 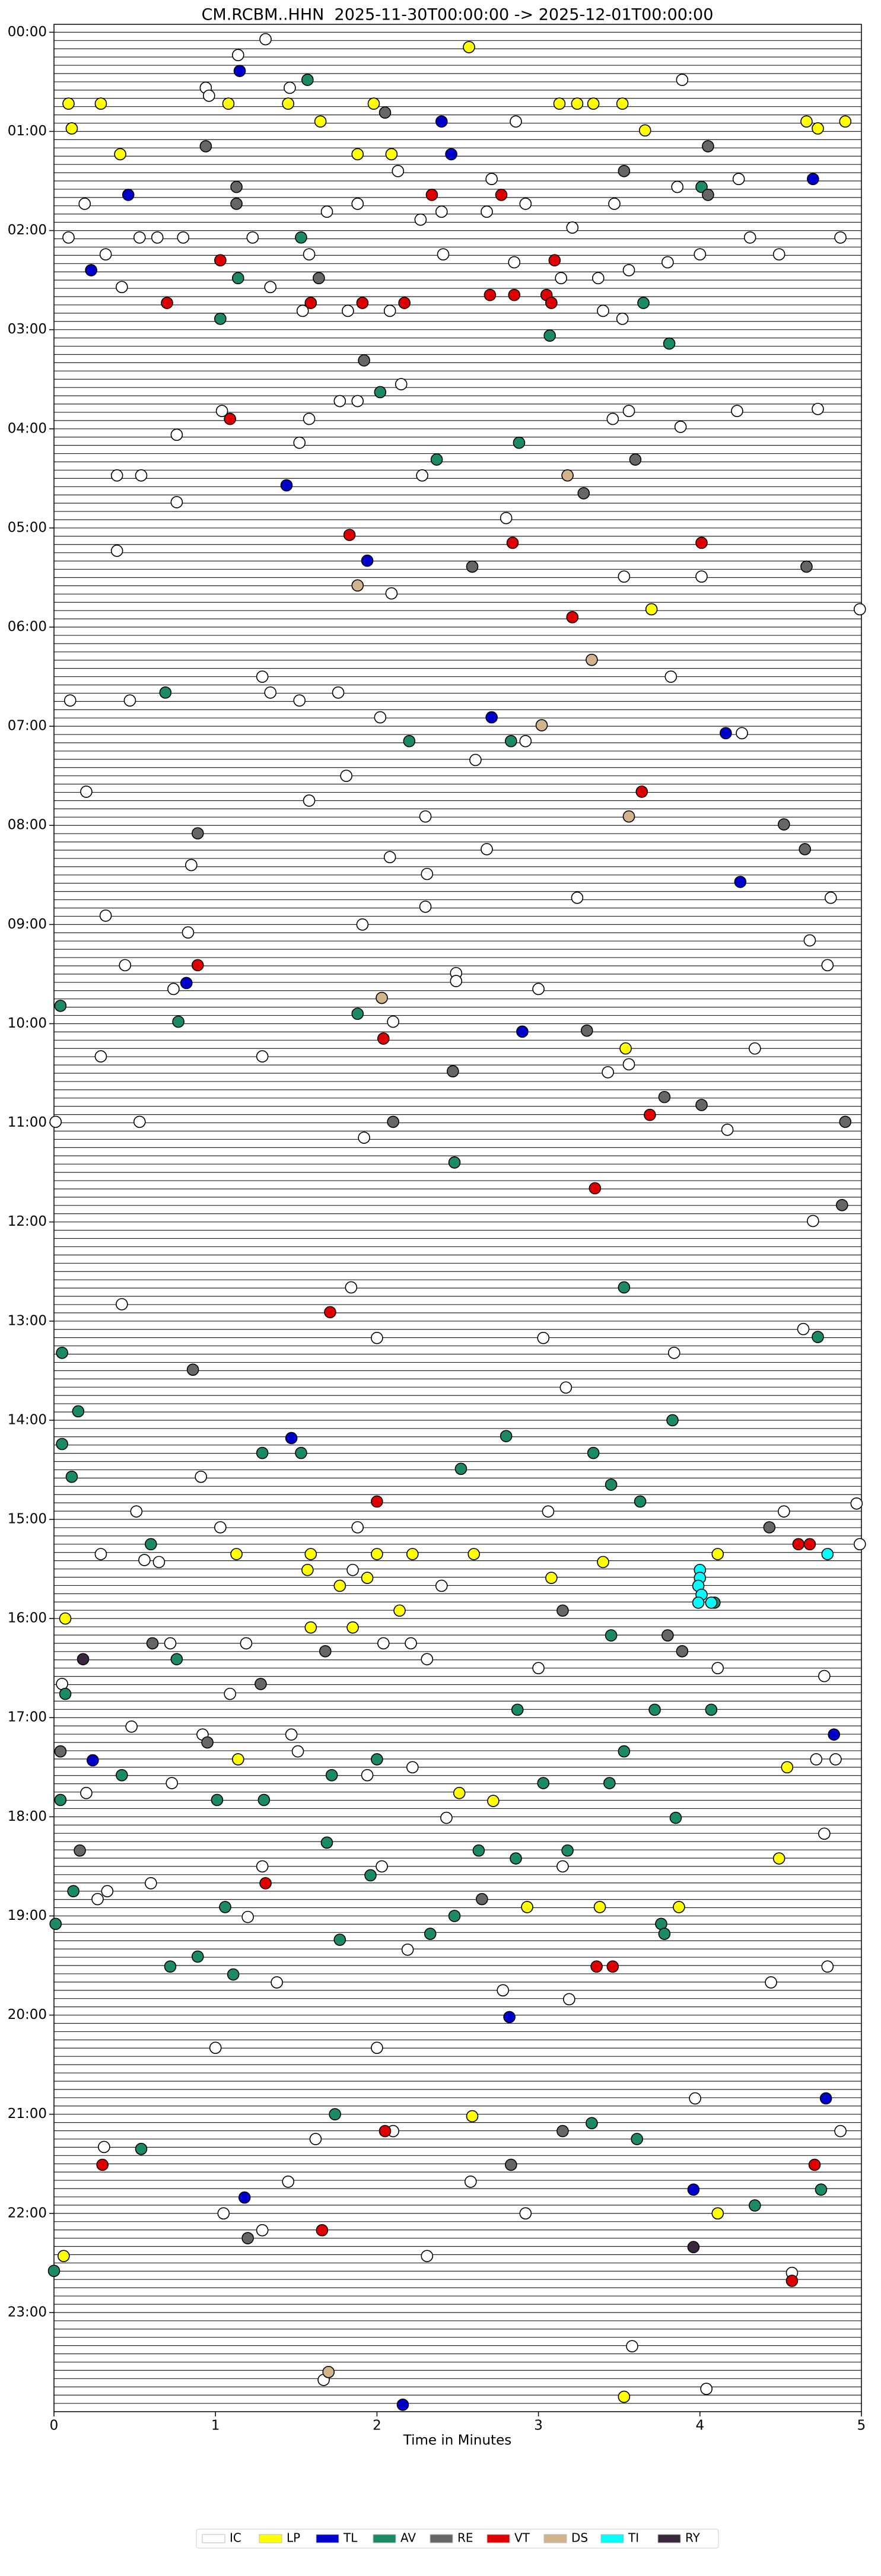 What do you see at coordinates (27, 32) in the screenshot?
I see `y-tick-label: 00:00` at bounding box center [27, 32].